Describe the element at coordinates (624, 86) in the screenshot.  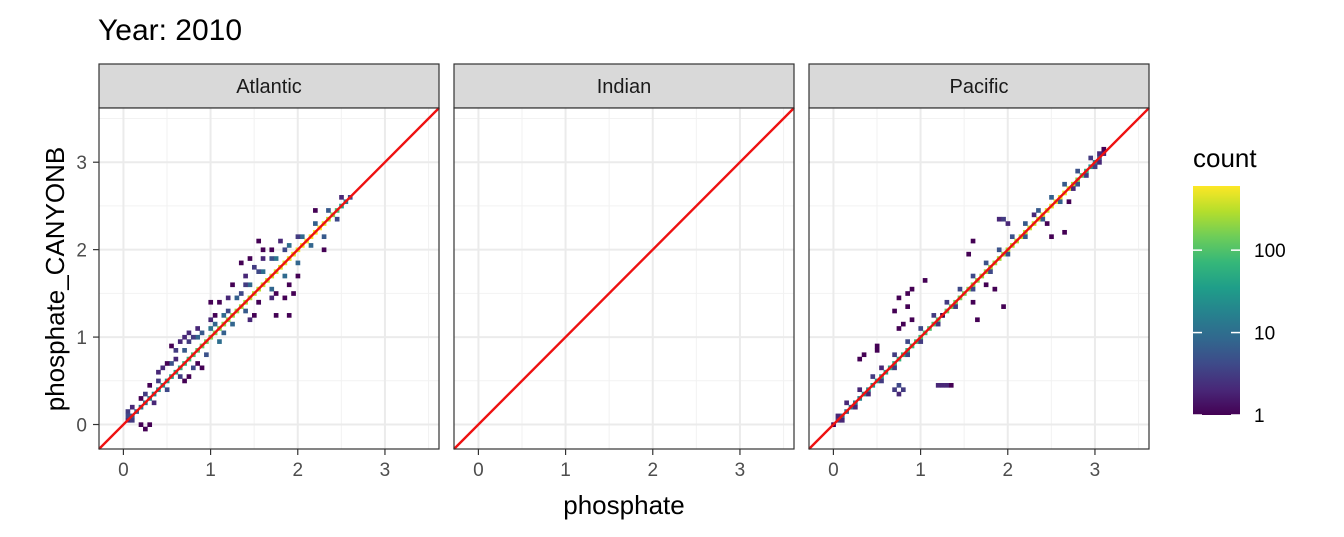
I see `strip-indian` at that location.